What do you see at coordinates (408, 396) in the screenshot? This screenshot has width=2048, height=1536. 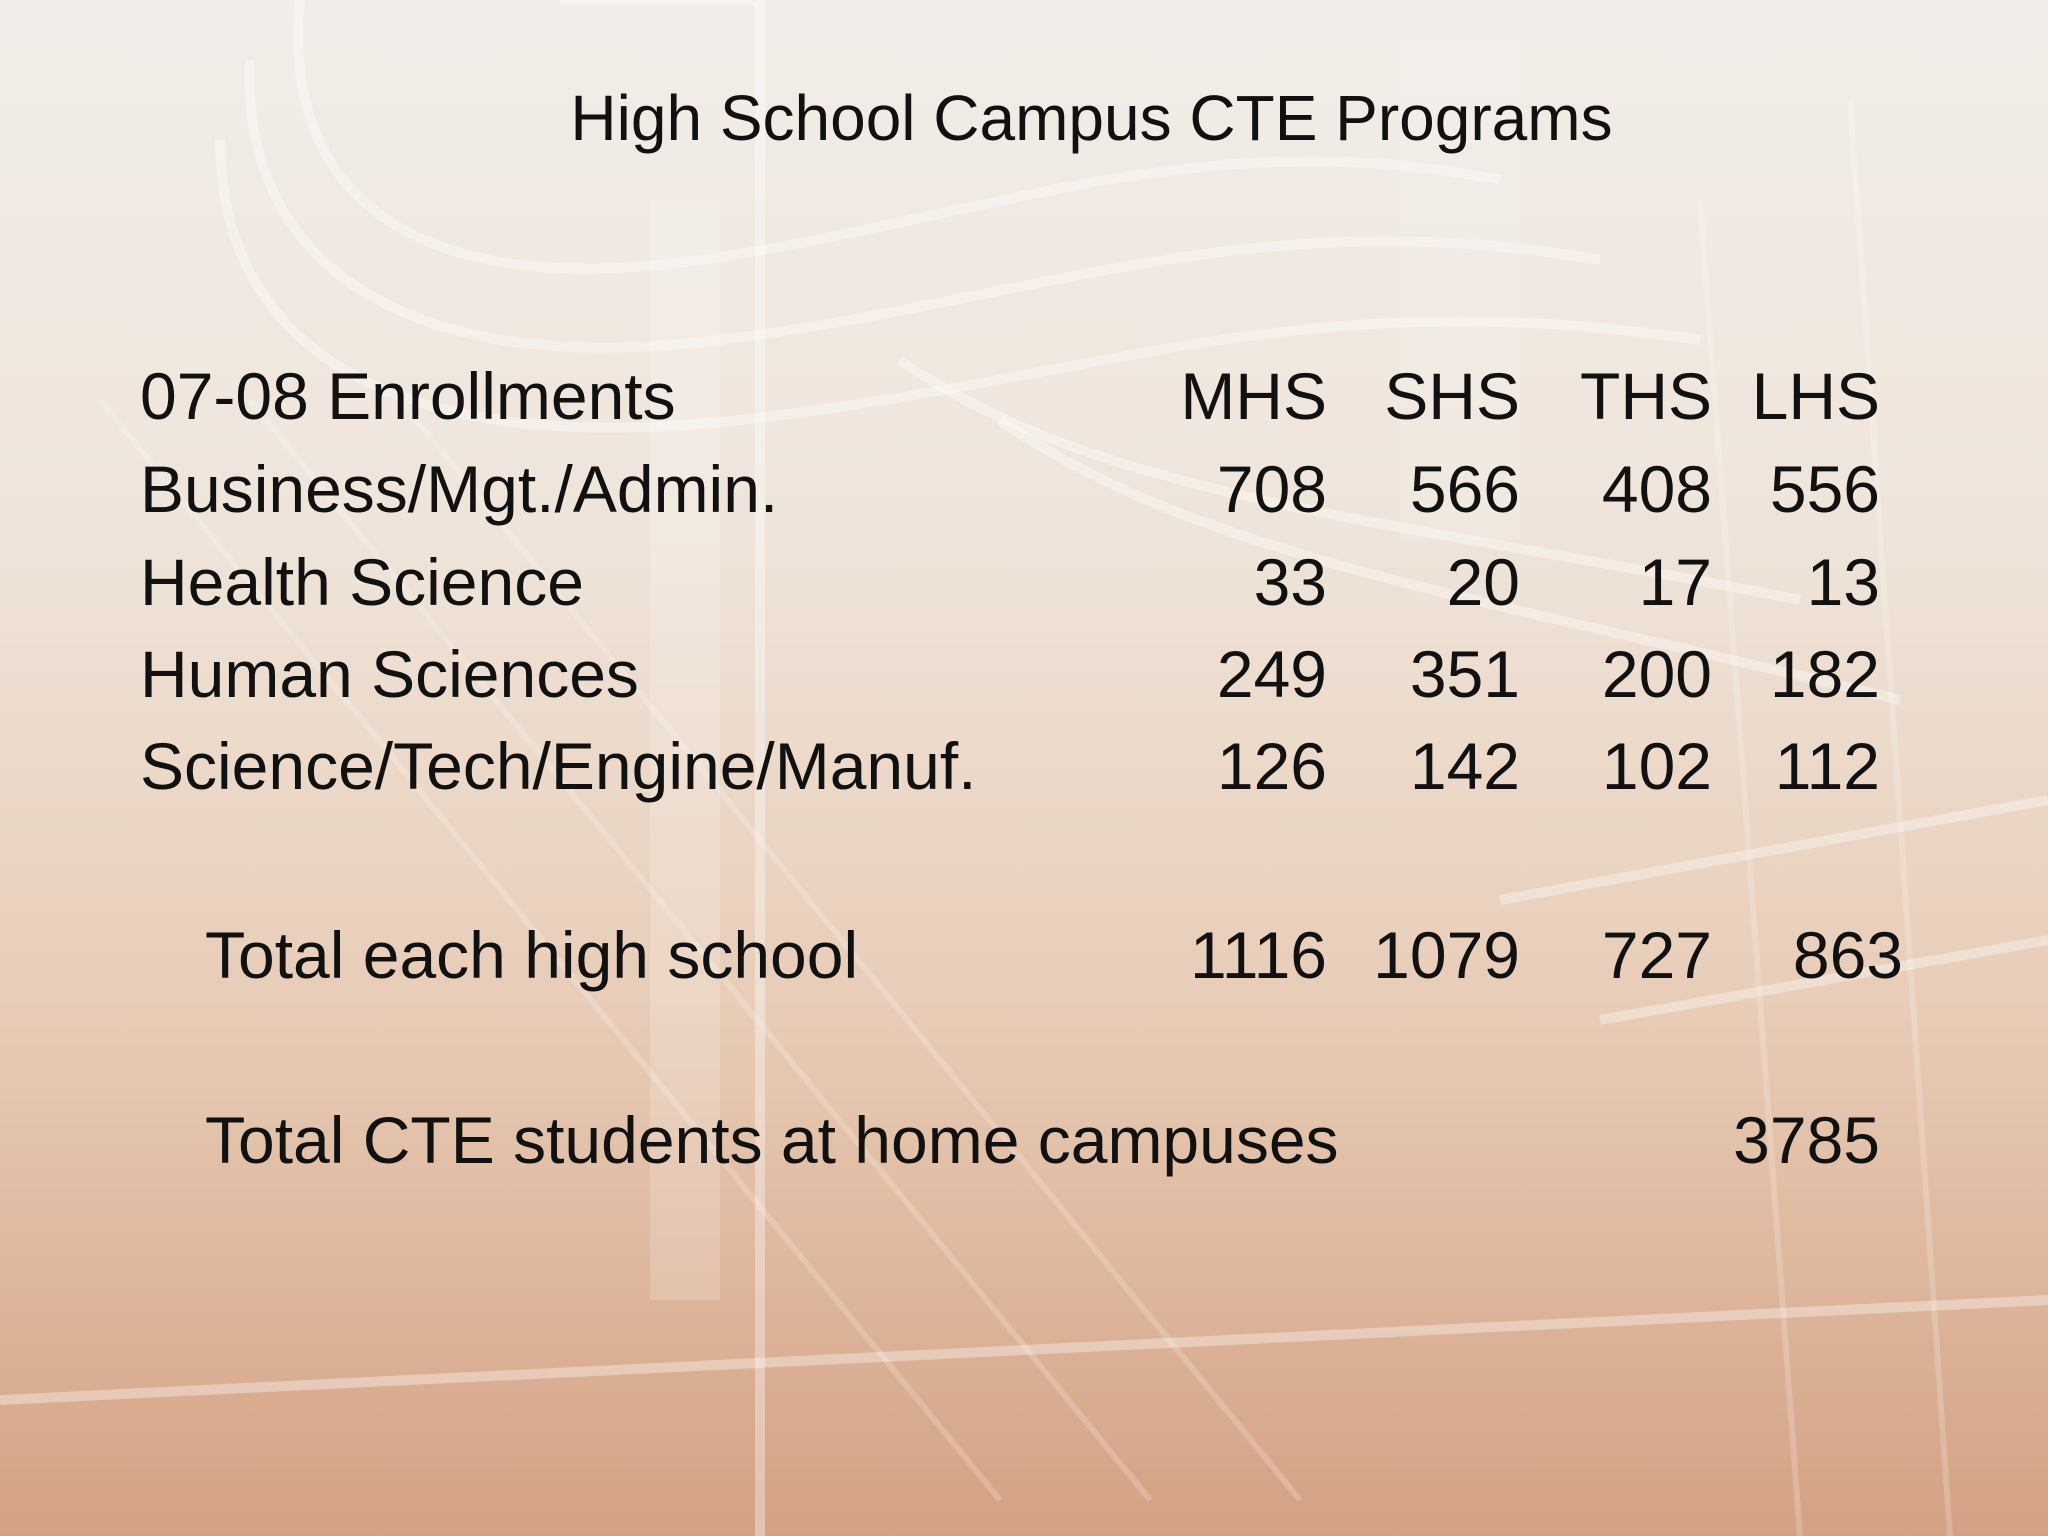 I see `table-header-label: 07-08 Enrollments` at bounding box center [408, 396].